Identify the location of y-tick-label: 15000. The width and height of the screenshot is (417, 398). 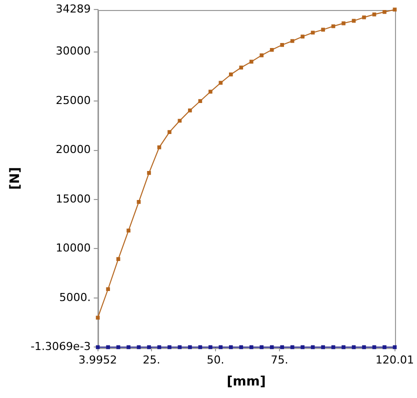
(73, 199).